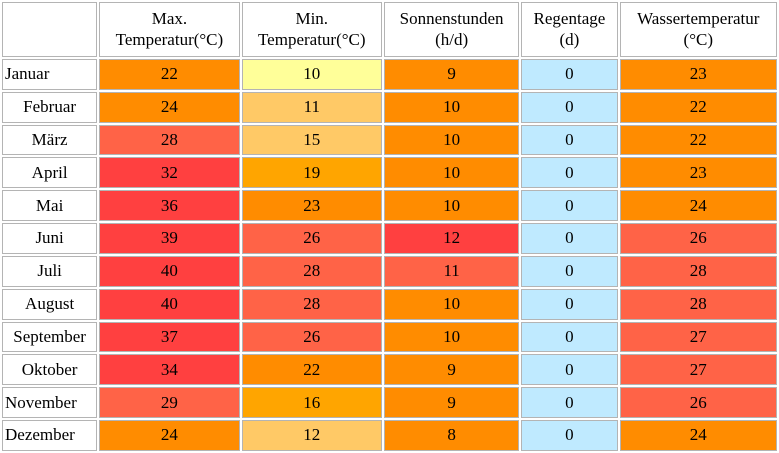 The height and width of the screenshot is (453, 779). What do you see at coordinates (169, 74) in the screenshot?
I see `max-temp-cell: 22` at bounding box center [169, 74].